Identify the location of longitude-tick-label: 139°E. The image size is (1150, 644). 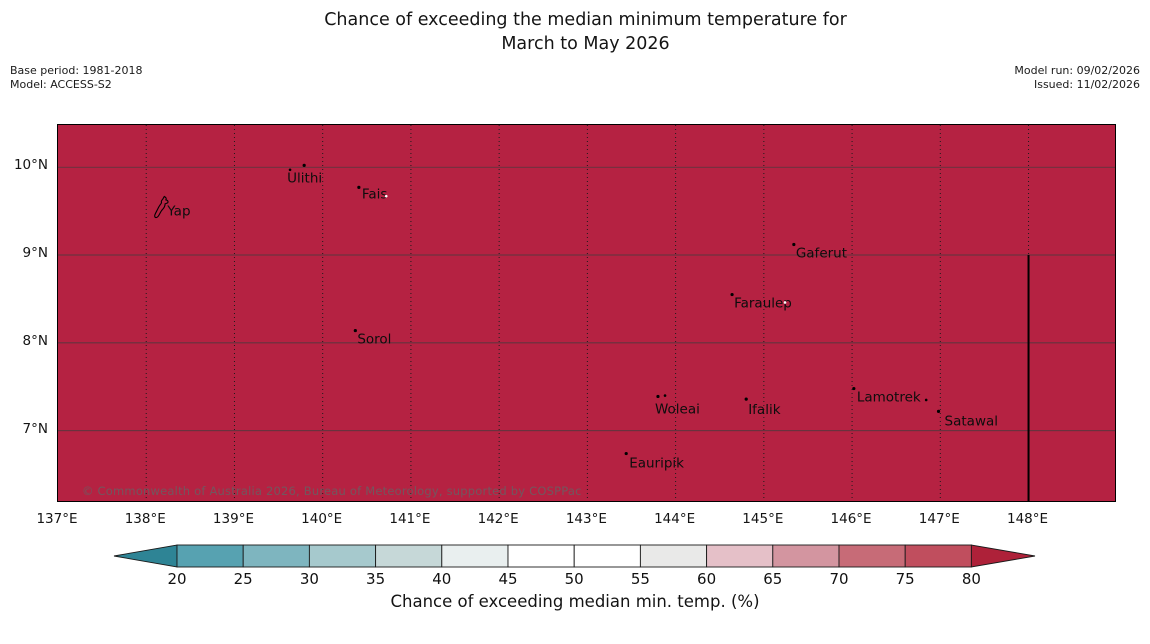
(233, 519).